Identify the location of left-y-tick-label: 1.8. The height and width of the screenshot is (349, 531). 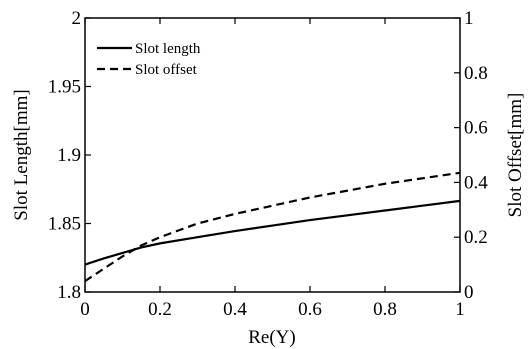
(69, 292).